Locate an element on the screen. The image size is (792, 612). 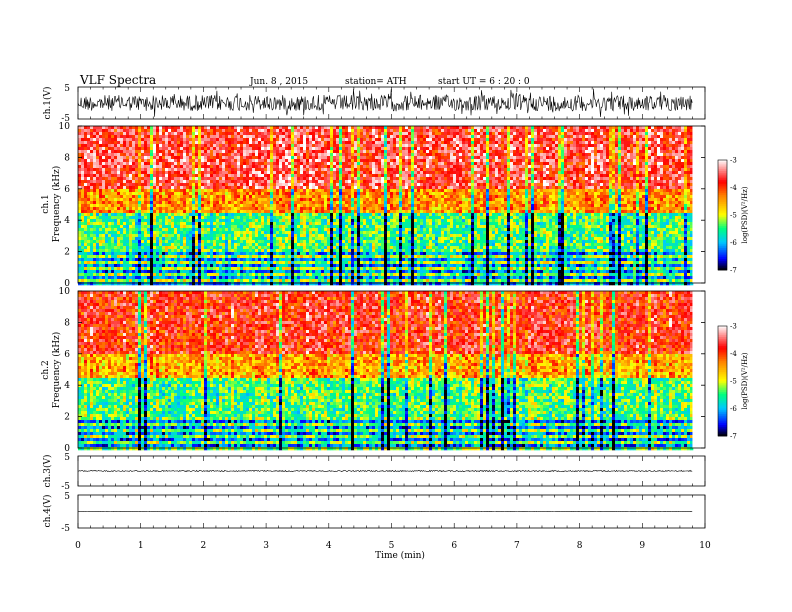
ch2-colorbar-frame is located at coordinates (722, 381).